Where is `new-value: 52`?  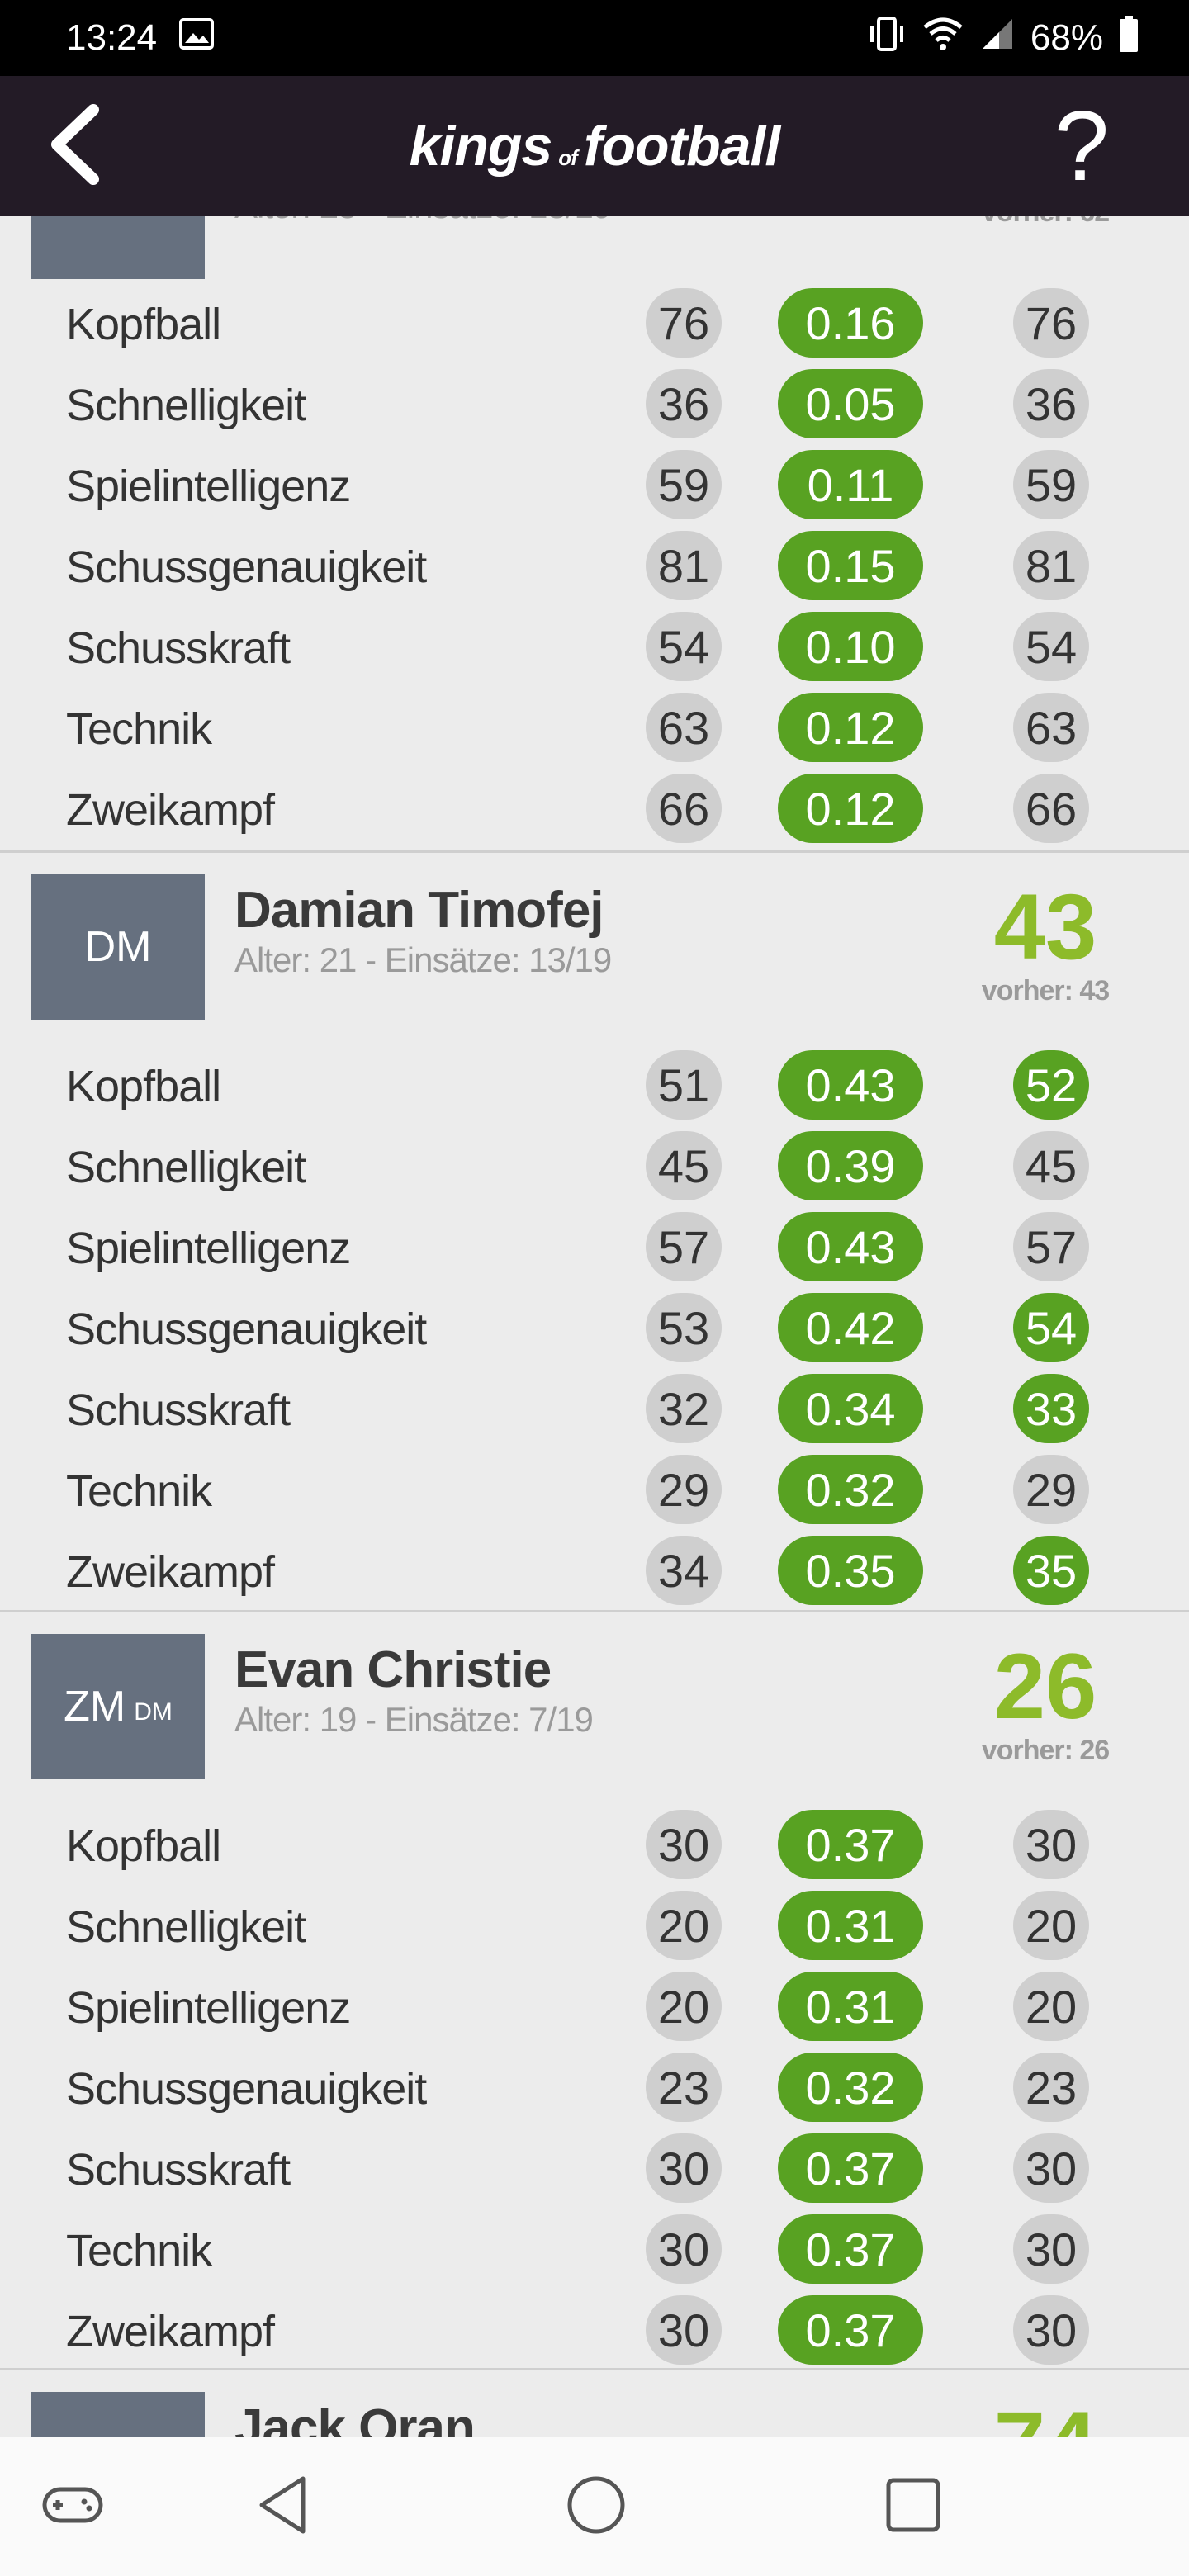
new-value: 52 is located at coordinates (1051, 1085).